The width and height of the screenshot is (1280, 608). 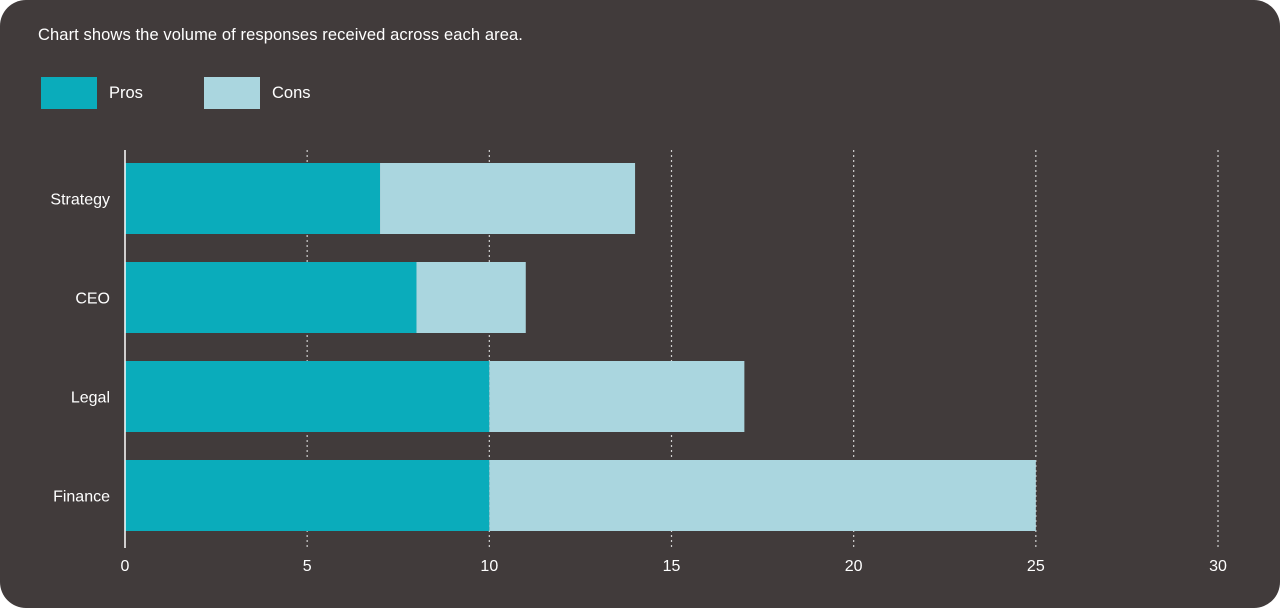 What do you see at coordinates (307, 495) in the screenshot?
I see `bar-pros-finance` at bounding box center [307, 495].